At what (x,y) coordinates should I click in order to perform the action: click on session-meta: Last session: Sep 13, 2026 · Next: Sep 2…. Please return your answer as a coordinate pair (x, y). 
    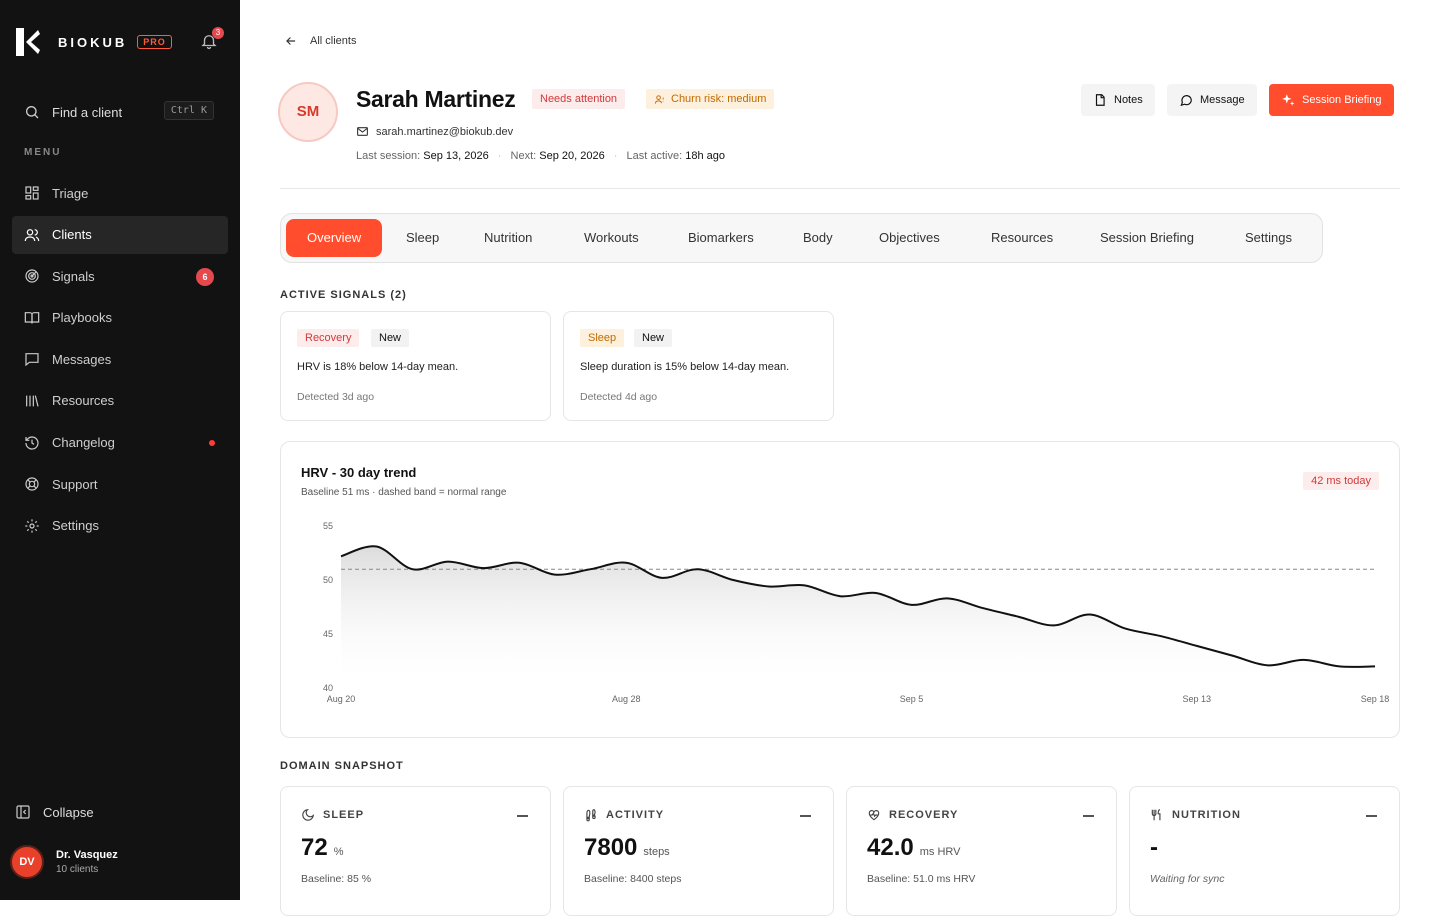
    Looking at the image, I should click on (540, 156).